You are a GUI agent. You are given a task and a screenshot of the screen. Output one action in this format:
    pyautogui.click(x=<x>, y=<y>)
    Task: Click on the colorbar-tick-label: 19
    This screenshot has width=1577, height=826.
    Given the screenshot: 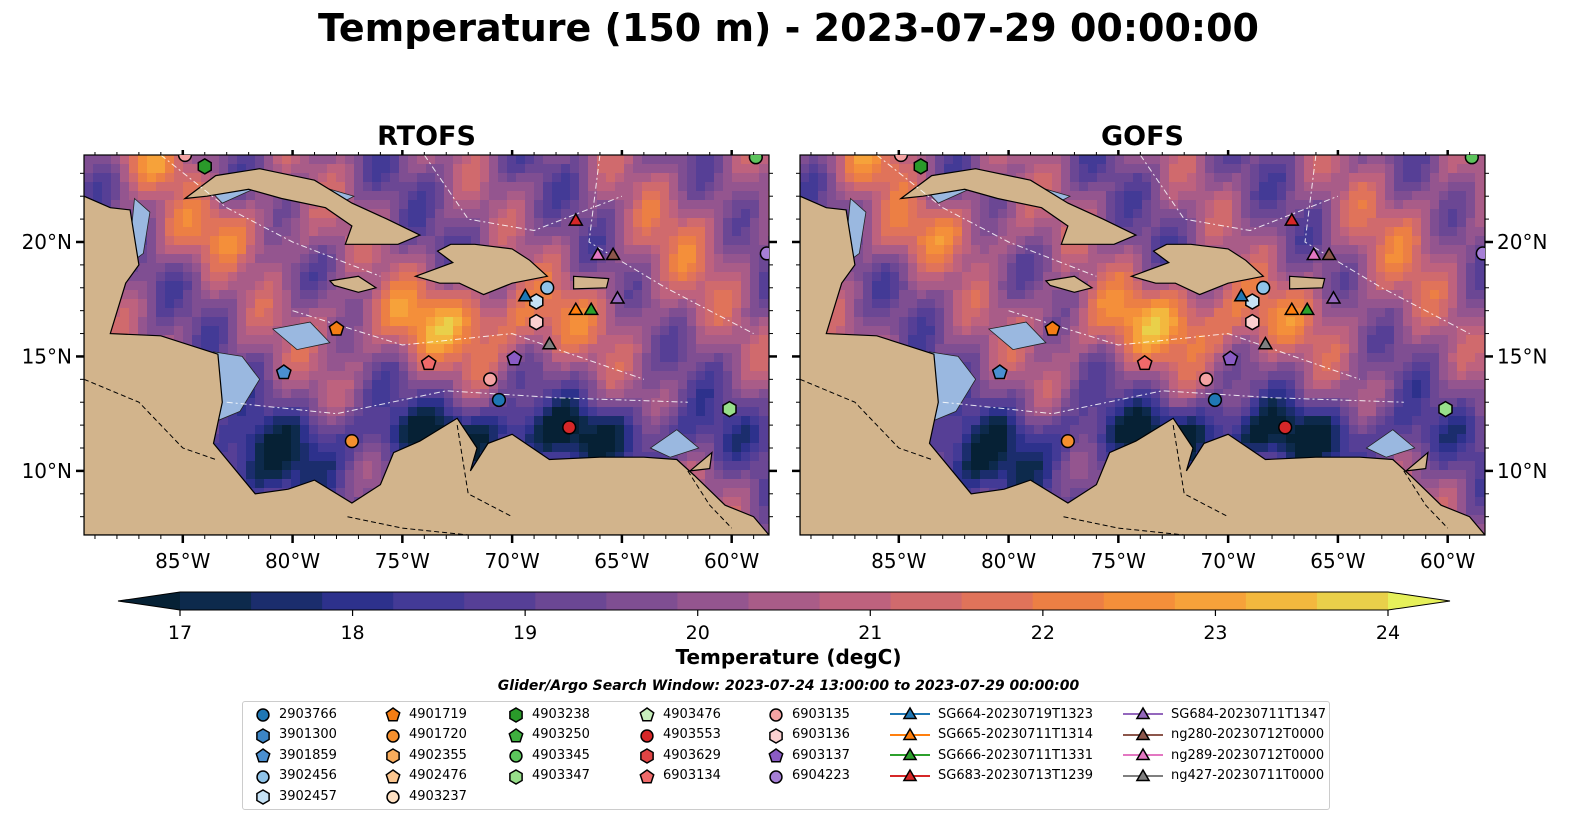 What is the action you would take?
    pyautogui.click(x=525, y=633)
    